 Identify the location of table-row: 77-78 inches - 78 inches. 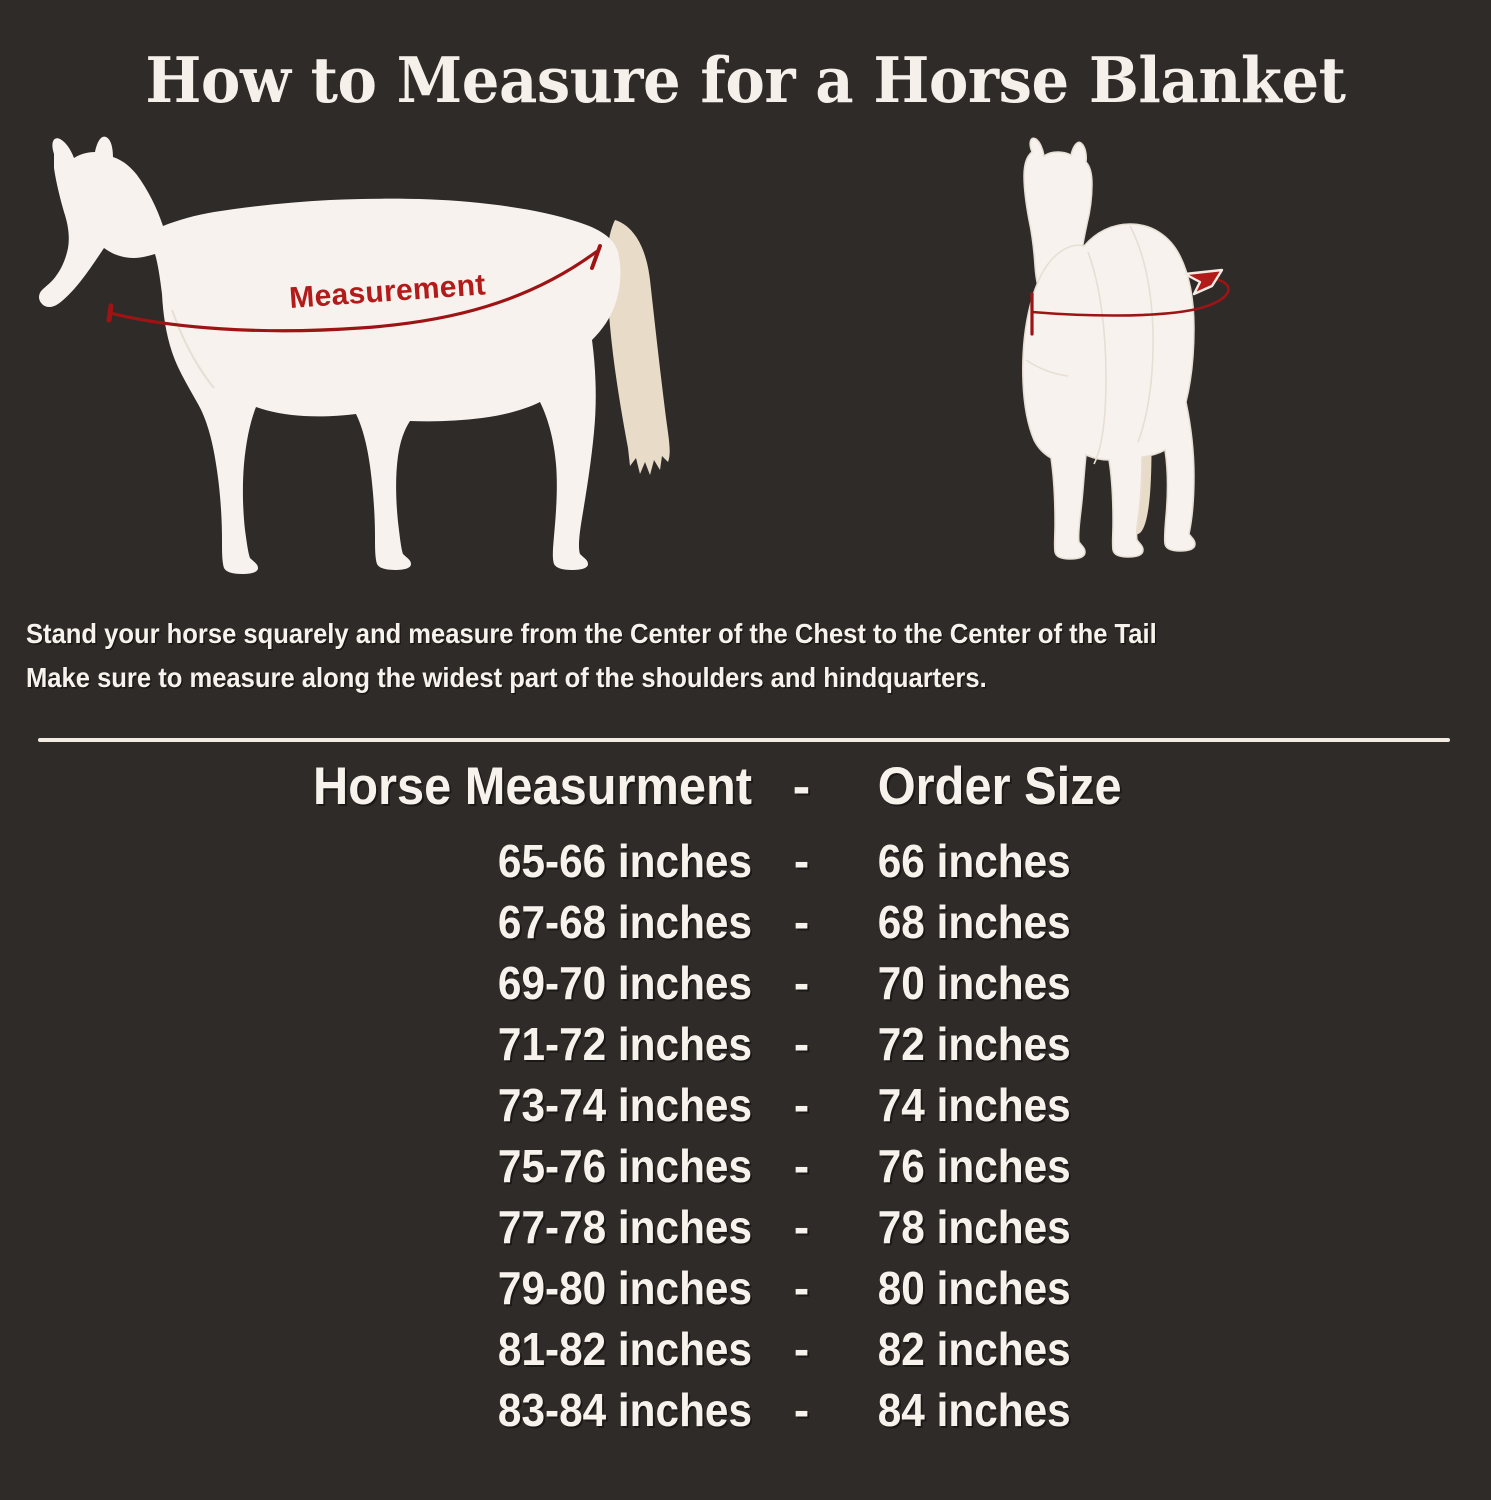
(745, 1230).